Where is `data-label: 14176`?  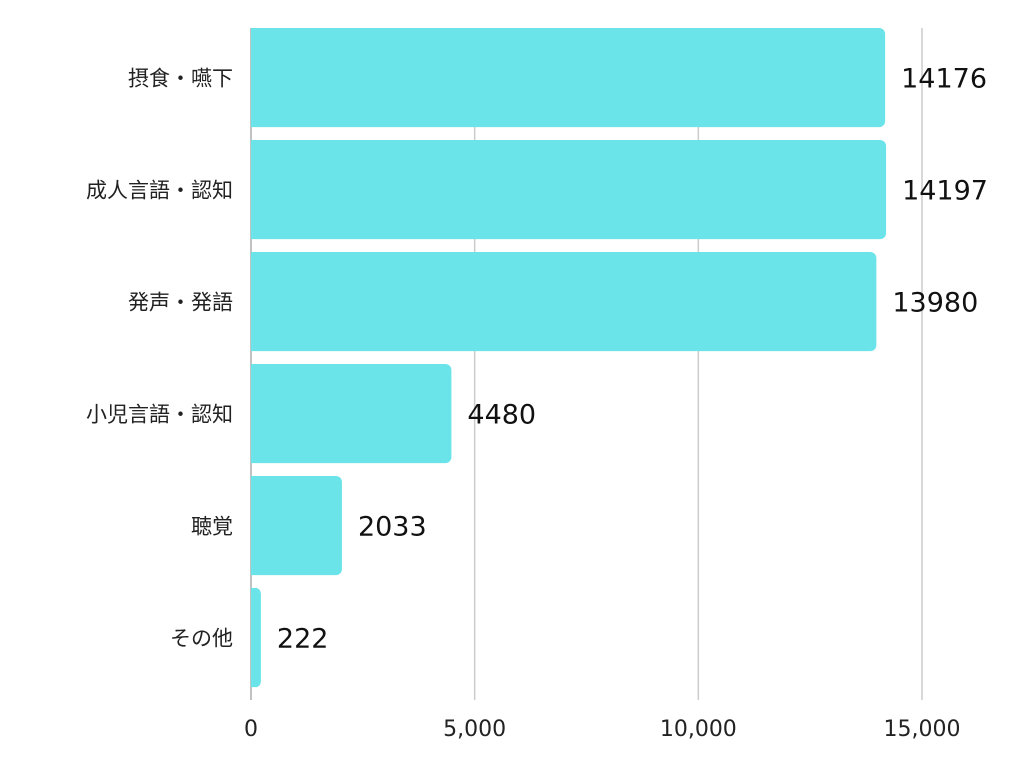 data-label: 14176 is located at coordinates (944, 79).